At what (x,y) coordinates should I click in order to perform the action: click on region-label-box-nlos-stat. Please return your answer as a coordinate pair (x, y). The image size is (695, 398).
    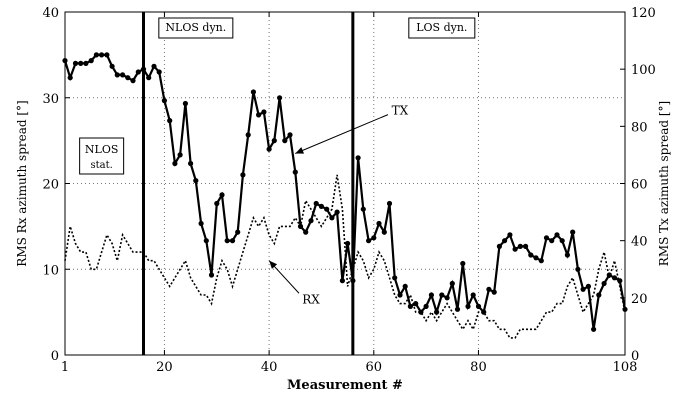
    Looking at the image, I should click on (102, 156).